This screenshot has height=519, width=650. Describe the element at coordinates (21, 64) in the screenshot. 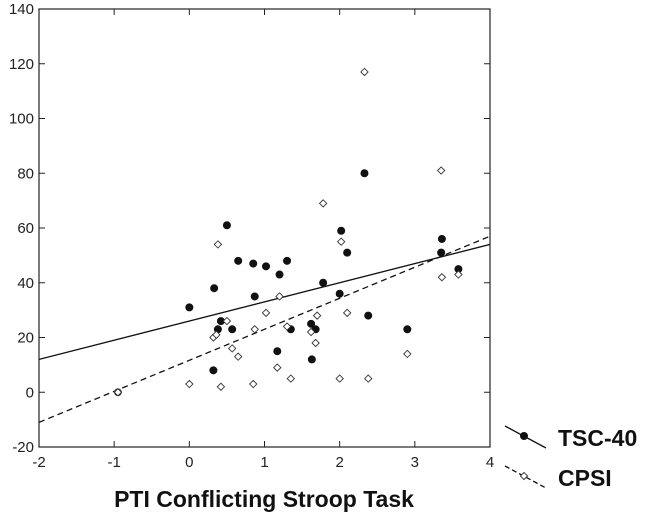

I see `y-tick-label: 120` at that location.